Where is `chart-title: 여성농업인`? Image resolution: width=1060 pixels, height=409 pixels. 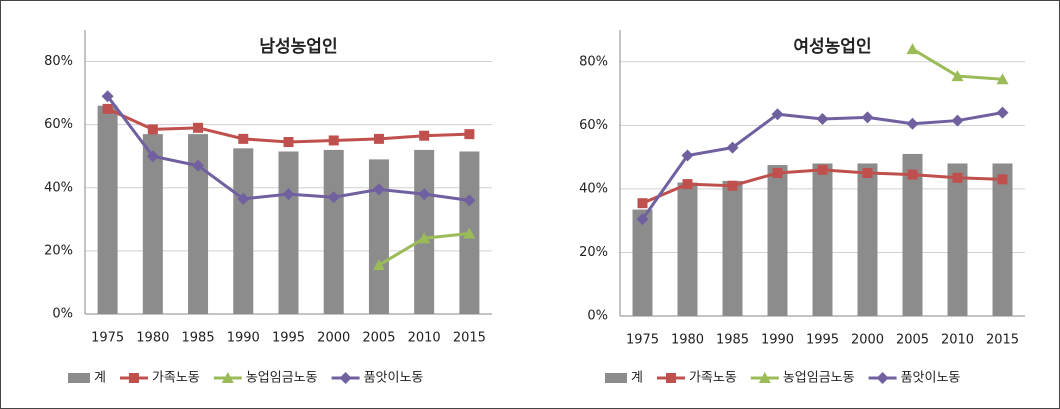 chart-title: 여성농업인 is located at coordinates (832, 47).